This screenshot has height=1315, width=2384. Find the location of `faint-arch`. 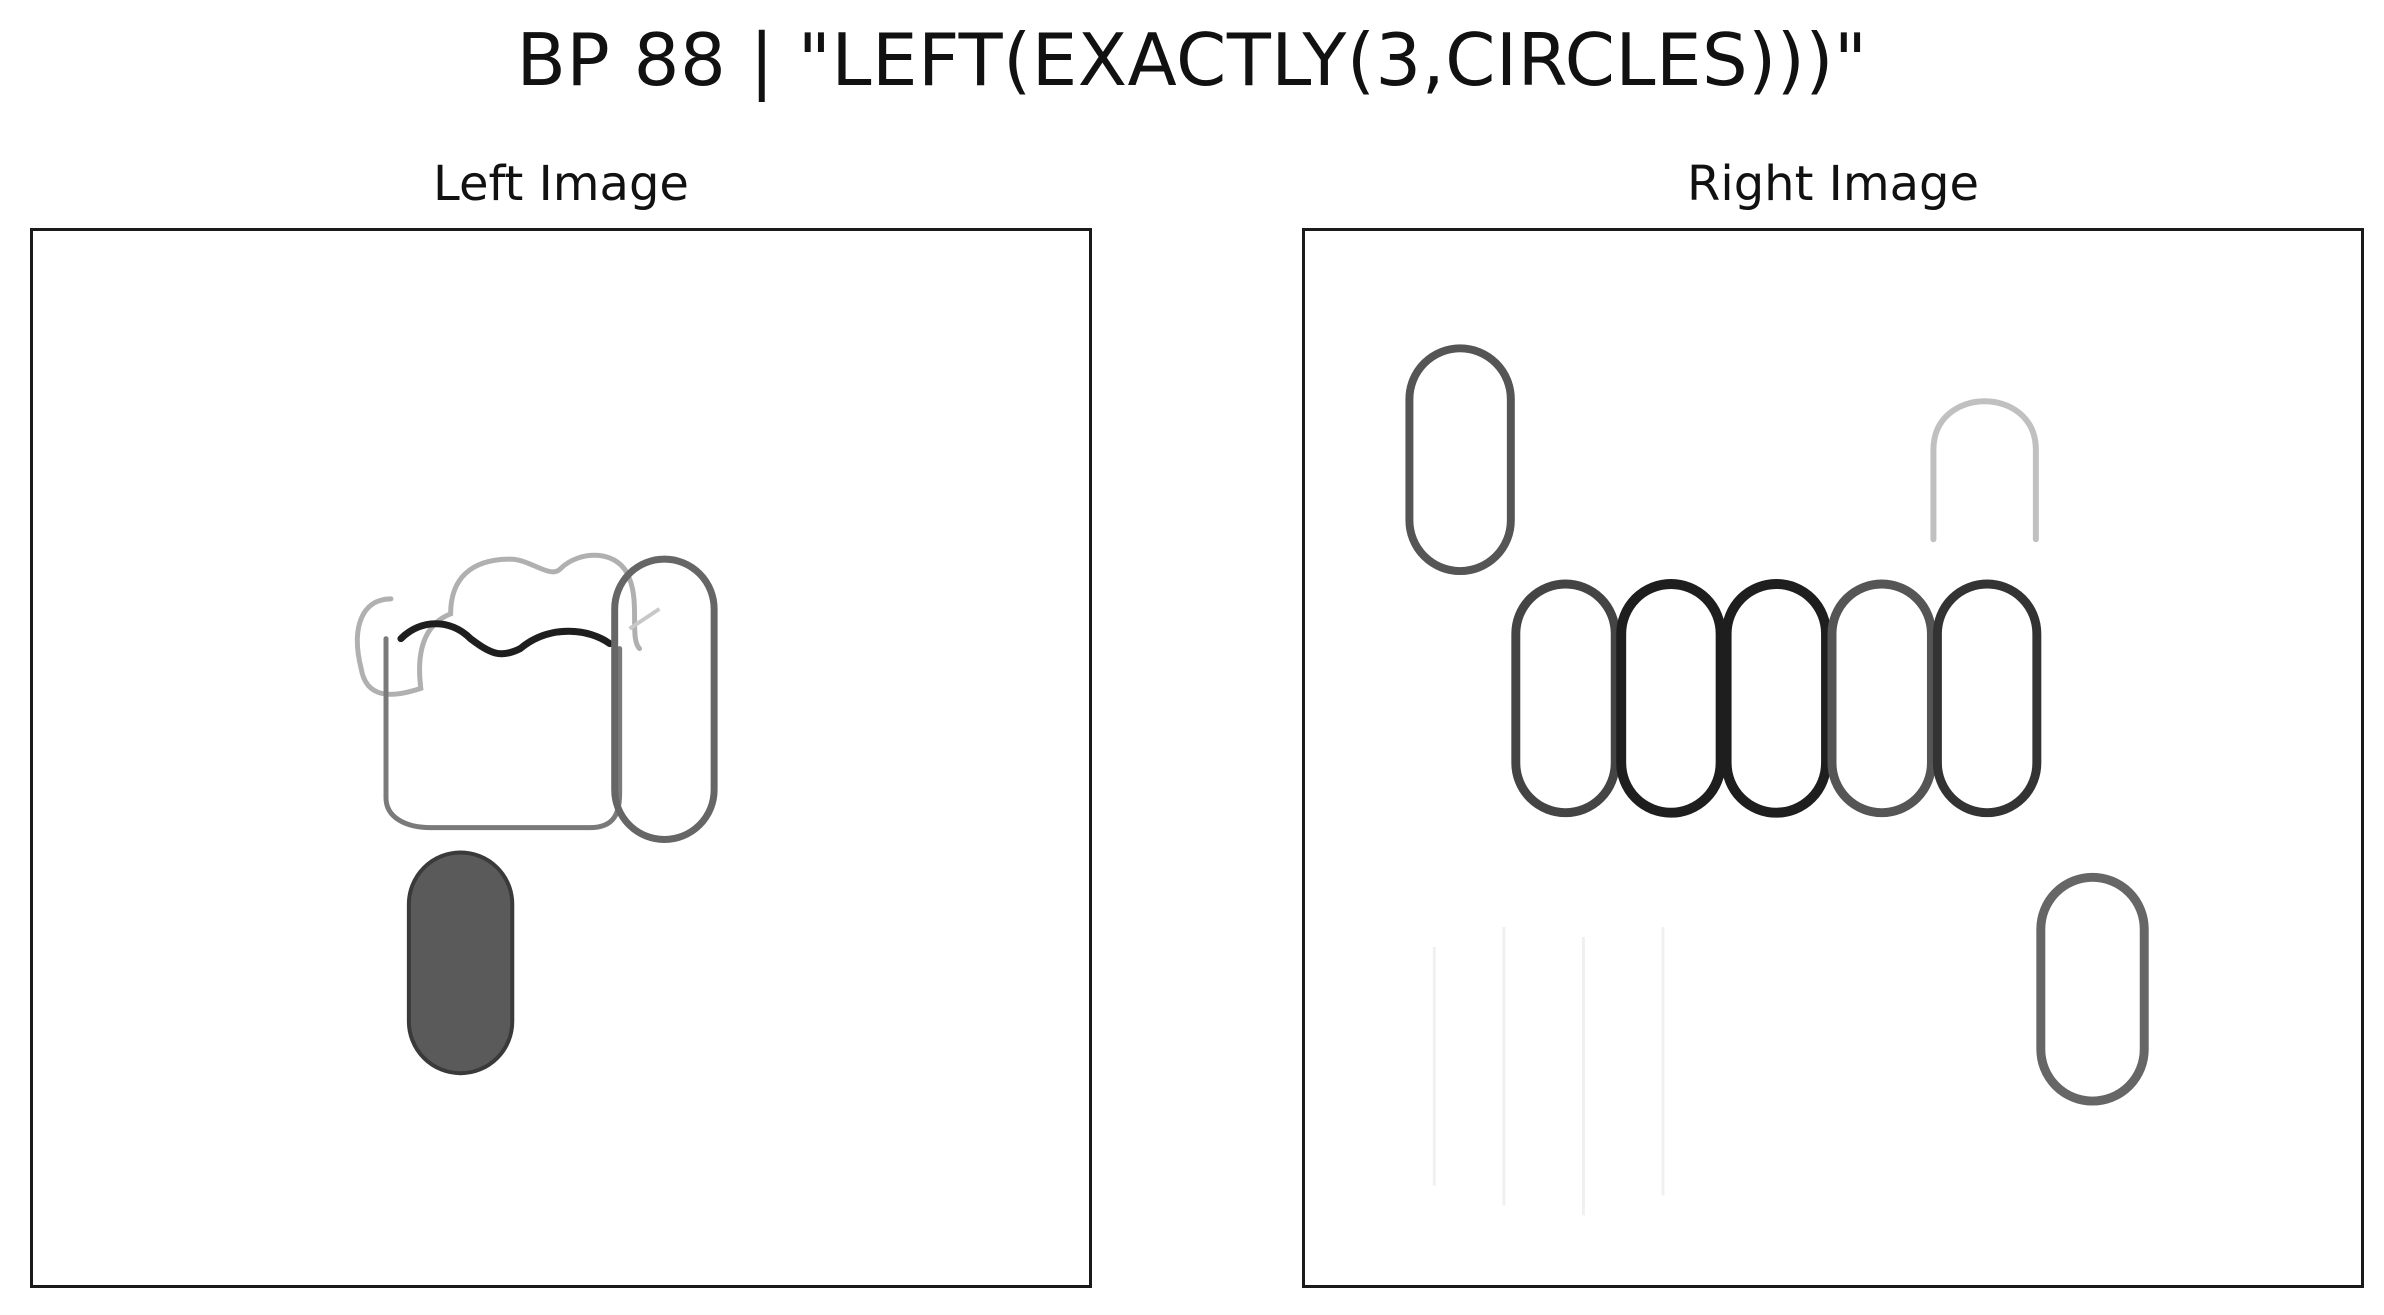

faint-arch is located at coordinates (1984, 470).